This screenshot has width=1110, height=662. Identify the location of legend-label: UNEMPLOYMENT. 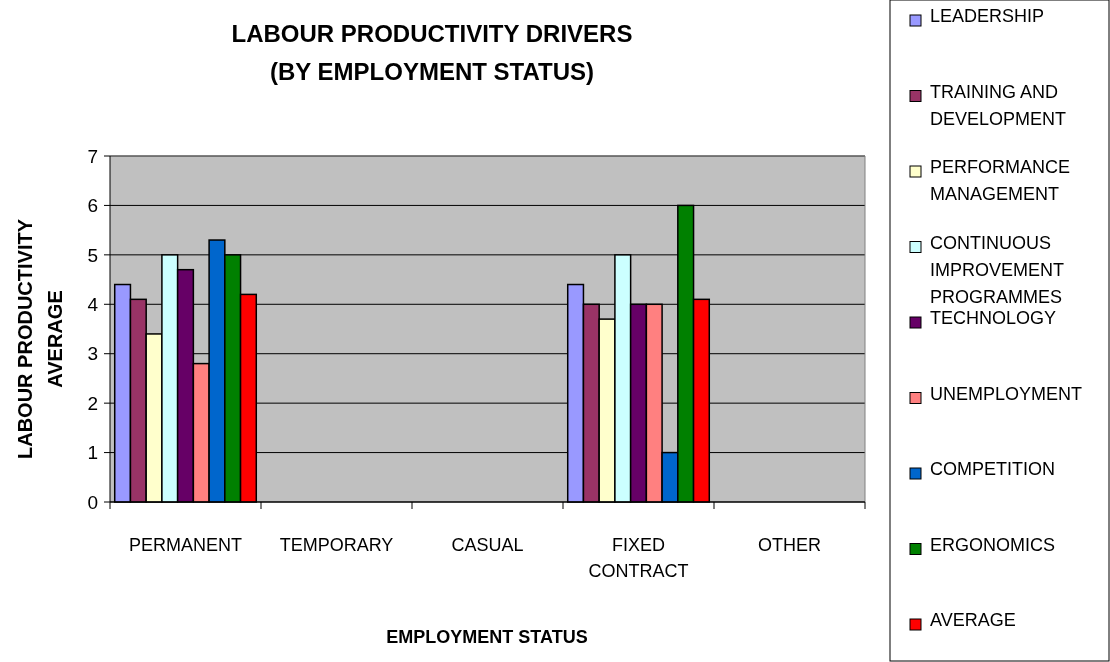
(1006, 393).